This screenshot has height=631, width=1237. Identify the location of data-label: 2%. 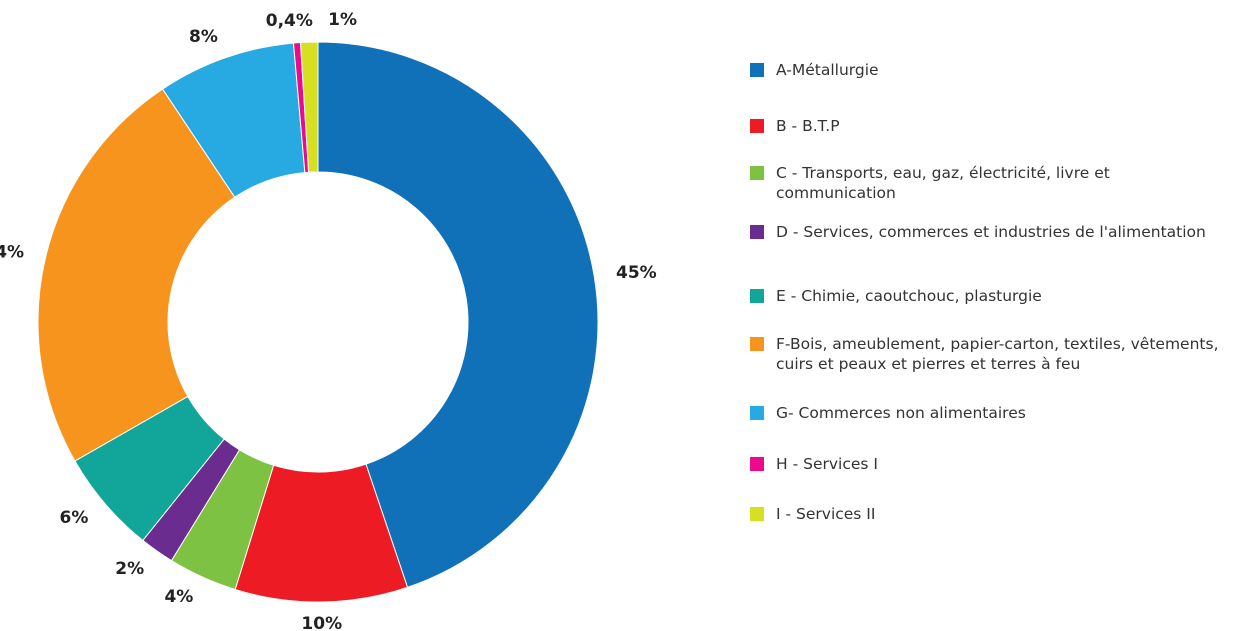
(129, 569).